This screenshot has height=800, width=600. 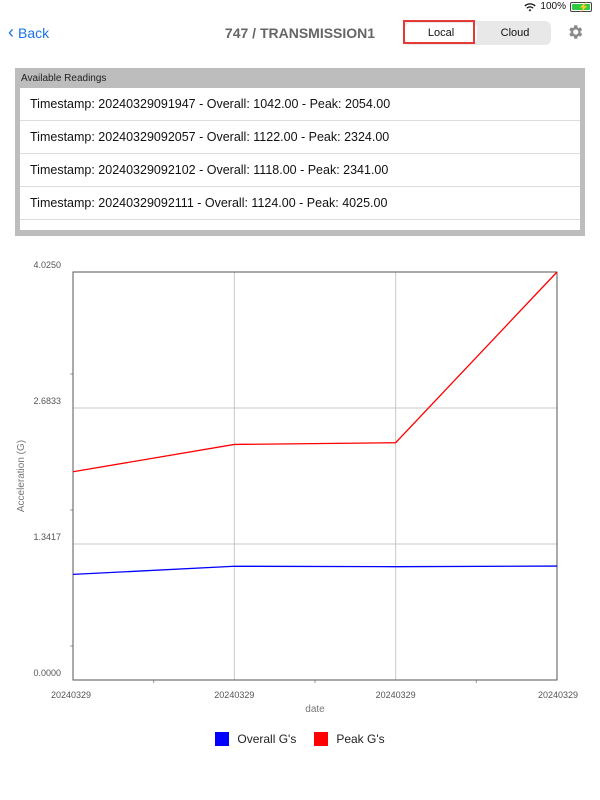 I want to click on status-bar: 100% ⚡, so click(x=300, y=7).